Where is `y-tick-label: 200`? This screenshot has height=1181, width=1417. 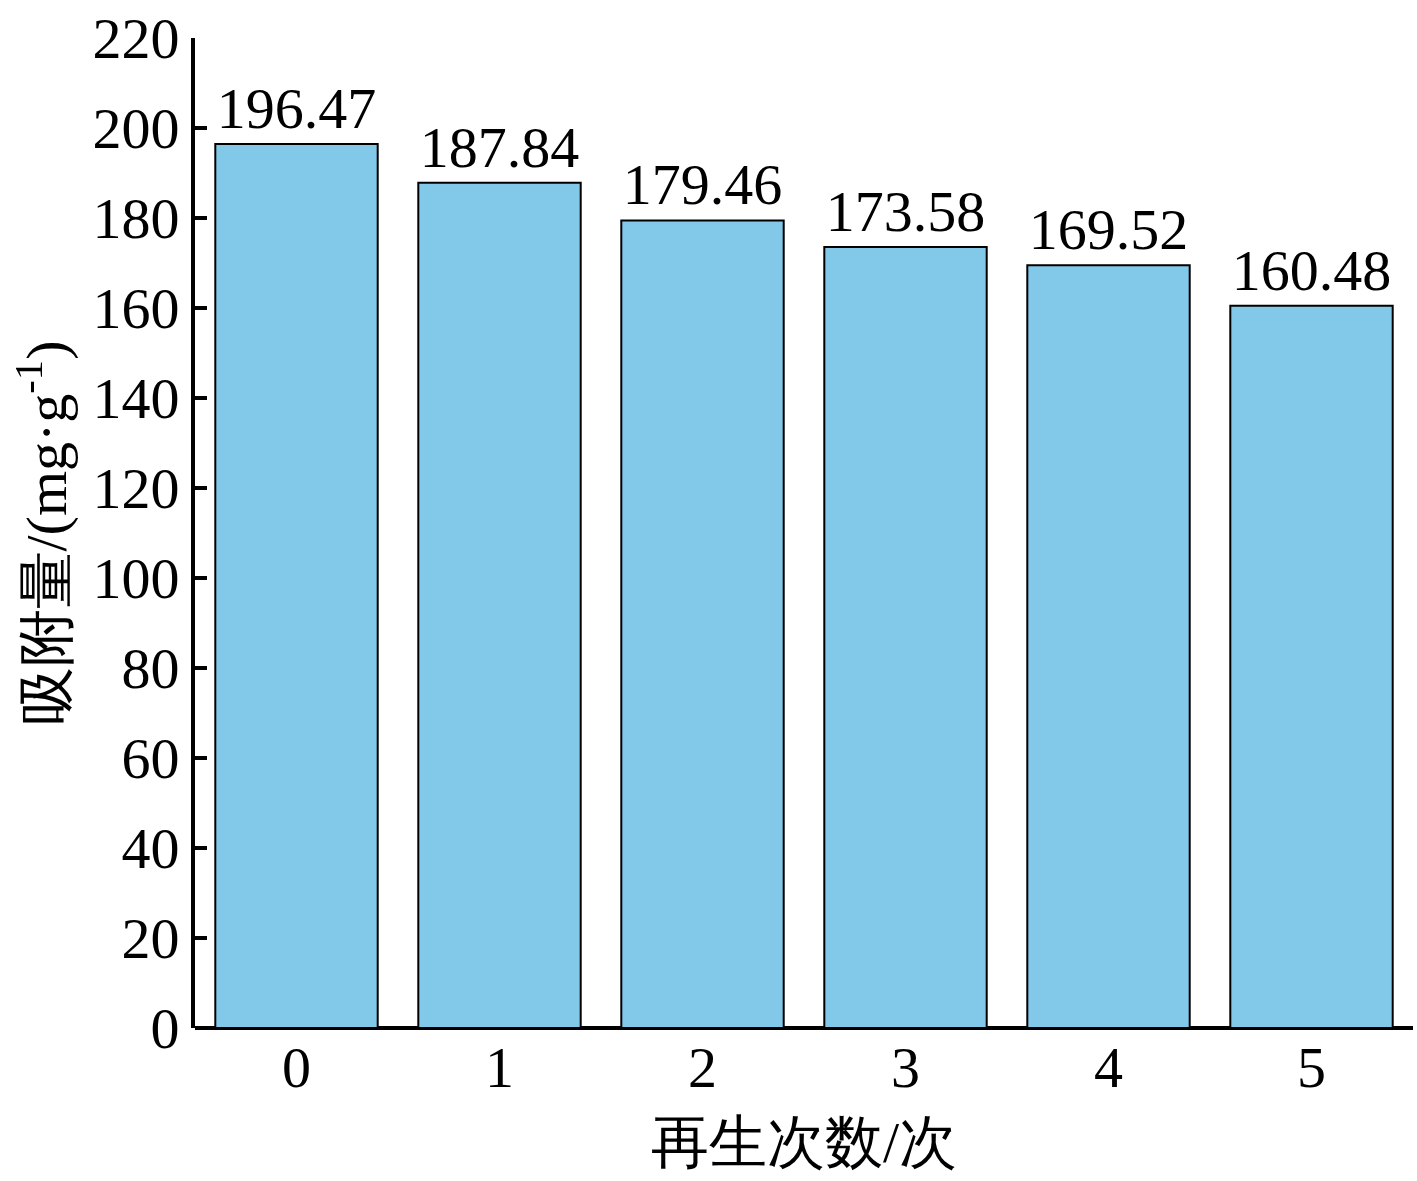 y-tick-label: 200 is located at coordinates (136, 129).